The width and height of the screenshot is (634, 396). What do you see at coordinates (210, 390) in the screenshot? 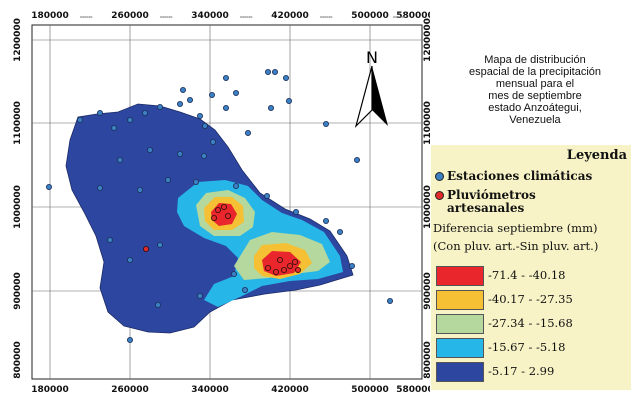
I see `x-tick-bottom: 340000` at bounding box center [210, 390].